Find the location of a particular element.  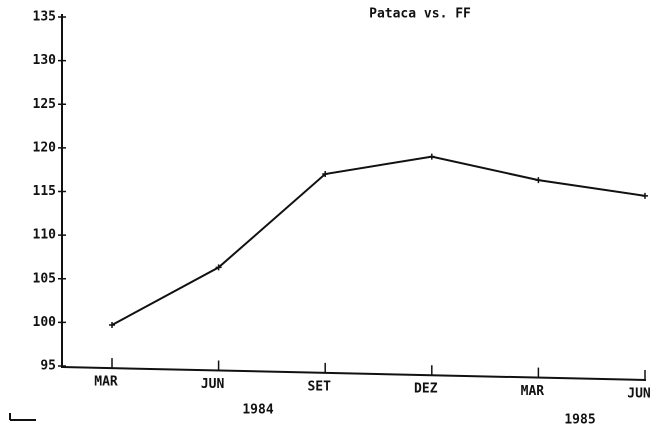

y-tick-label: 110 is located at coordinates (45, 235).